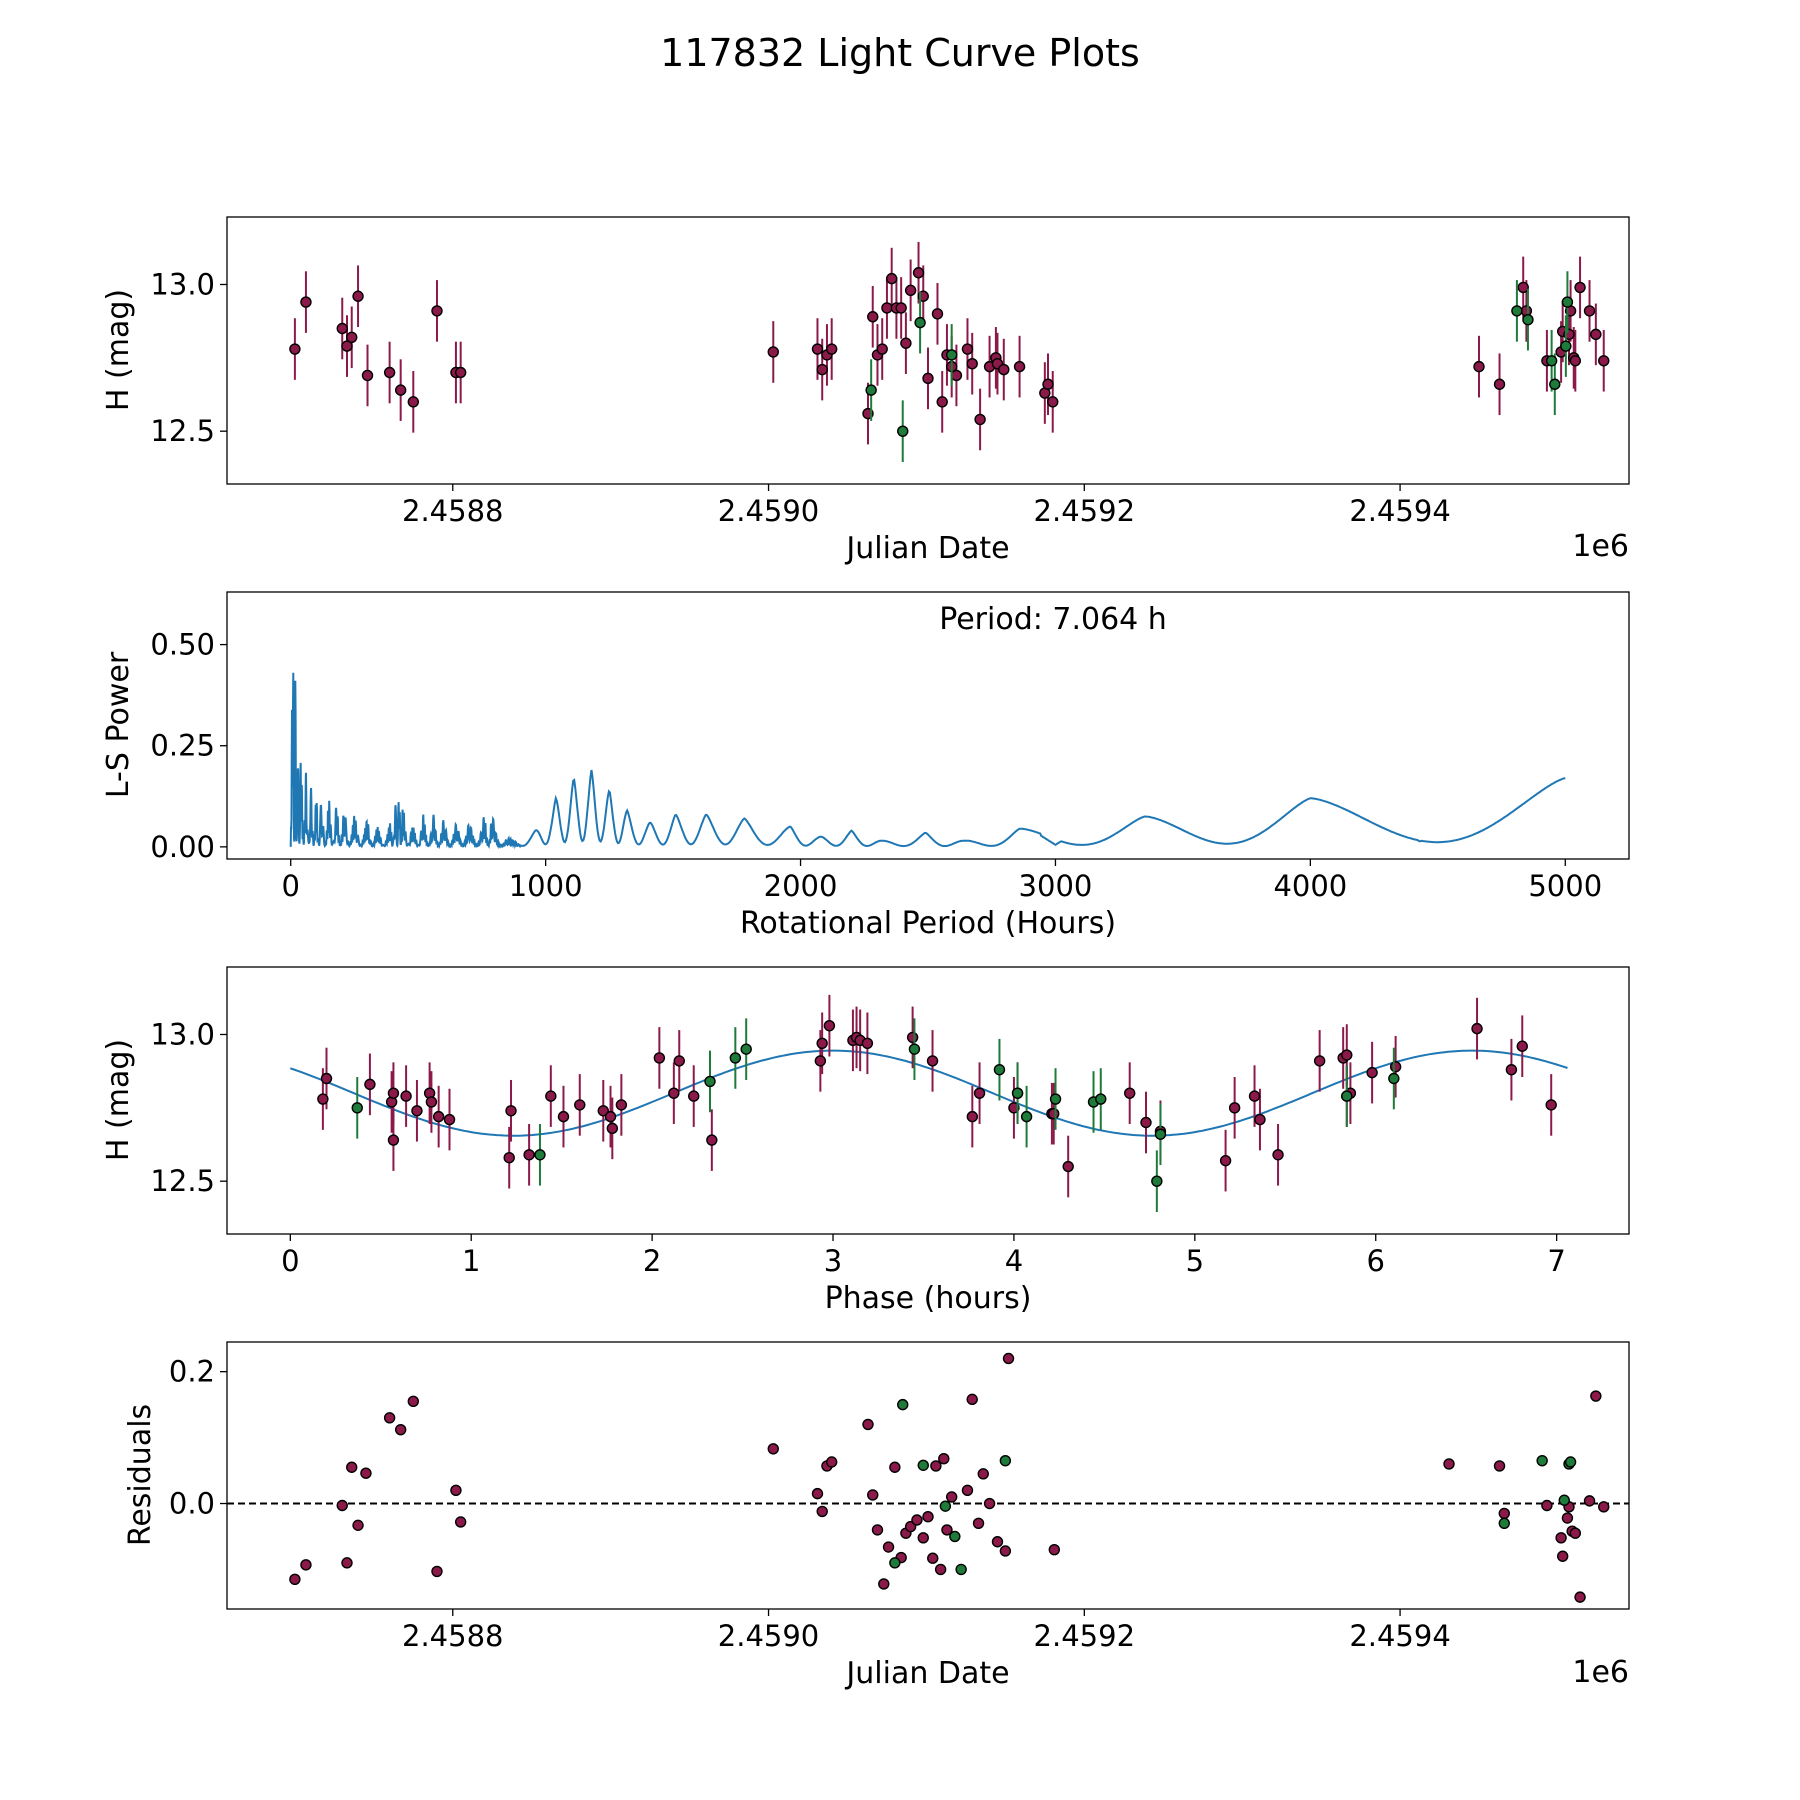  What do you see at coordinates (900, 53) in the screenshot?
I see `figure-title: 117832 Light Curve Plots` at bounding box center [900, 53].